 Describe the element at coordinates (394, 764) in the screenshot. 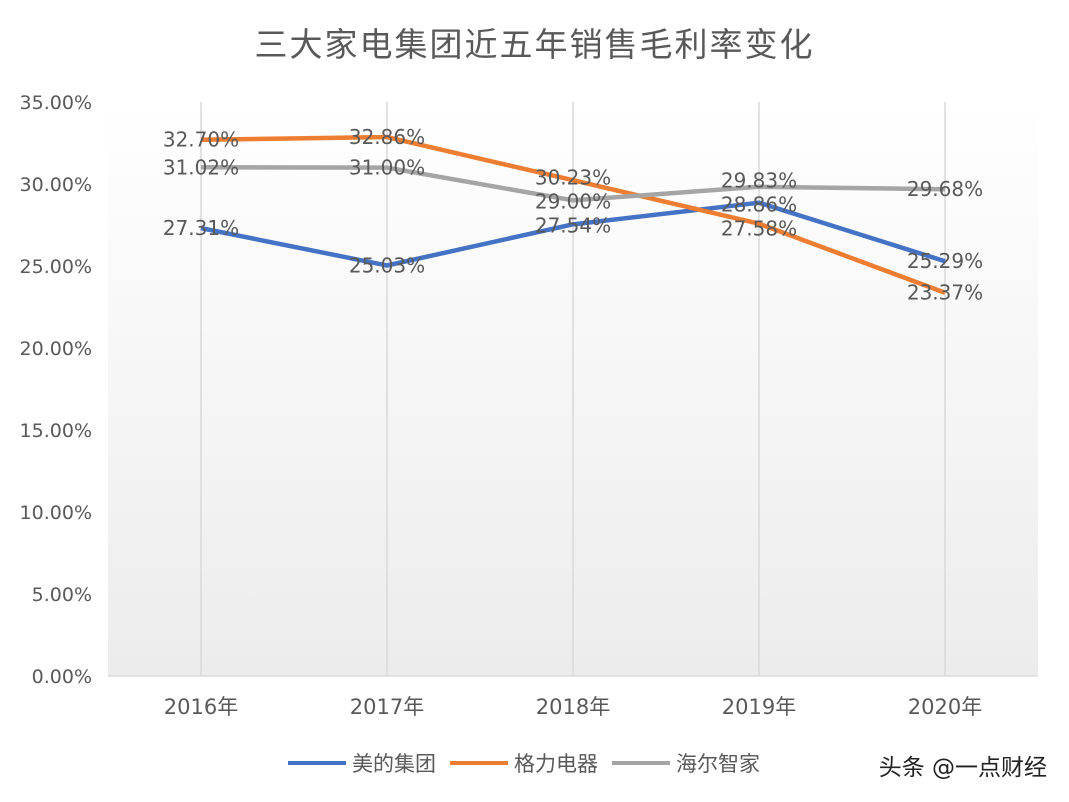

I see `legend-label: 美的集团` at that location.